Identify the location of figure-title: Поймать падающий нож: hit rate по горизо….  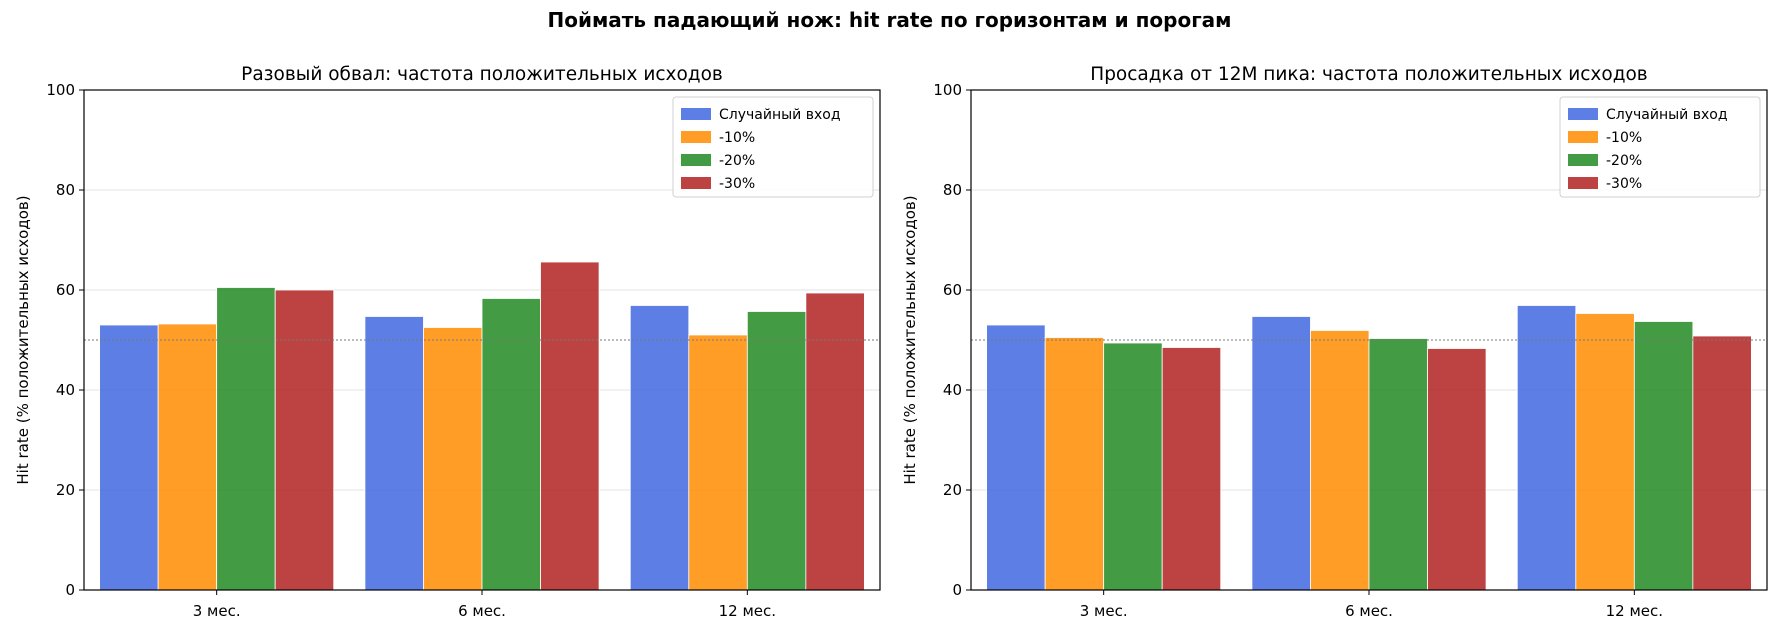
(889, 20).